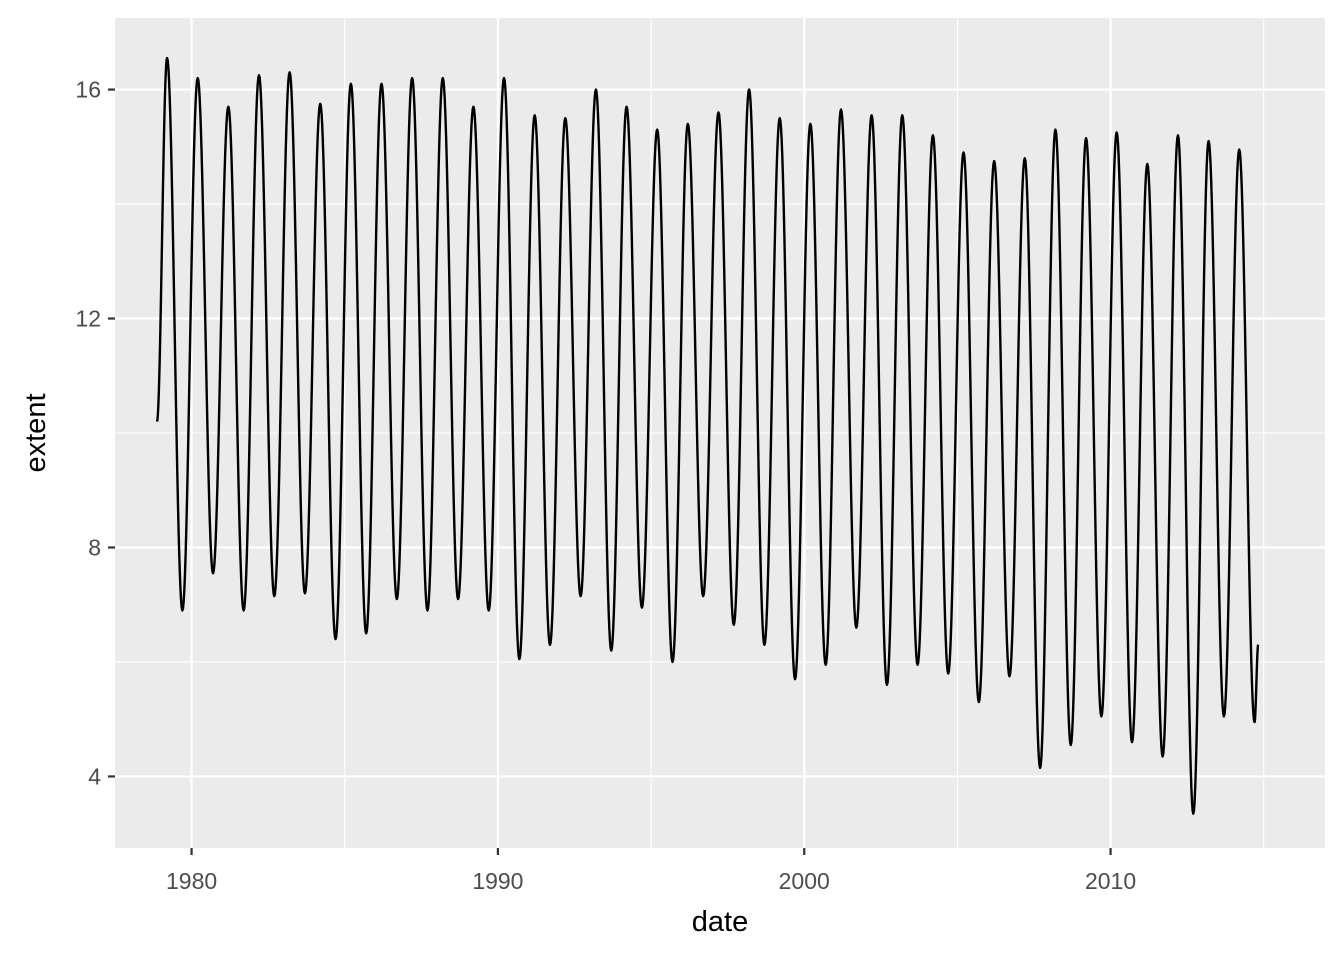  Describe the element at coordinates (804, 881) in the screenshot. I see `x-tick-label: 2000` at that location.